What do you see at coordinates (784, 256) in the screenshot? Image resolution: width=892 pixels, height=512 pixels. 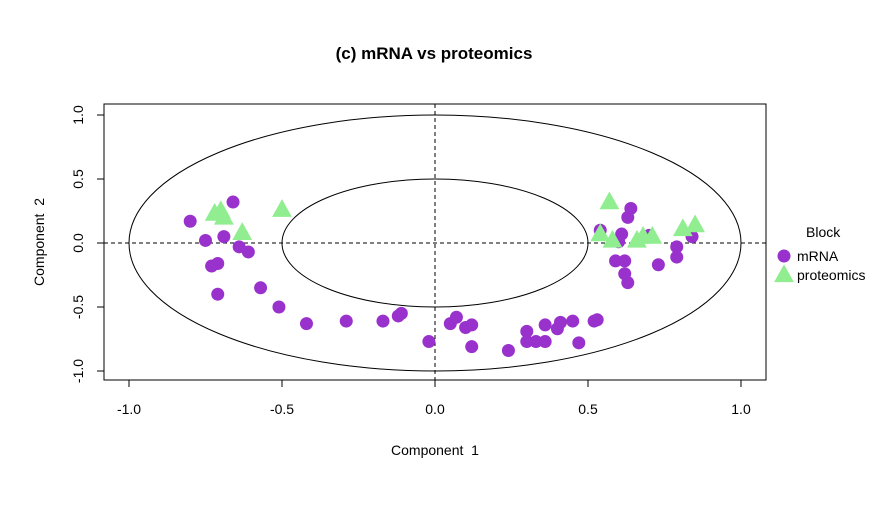 I see `legend-swatch-mRNA` at bounding box center [784, 256].